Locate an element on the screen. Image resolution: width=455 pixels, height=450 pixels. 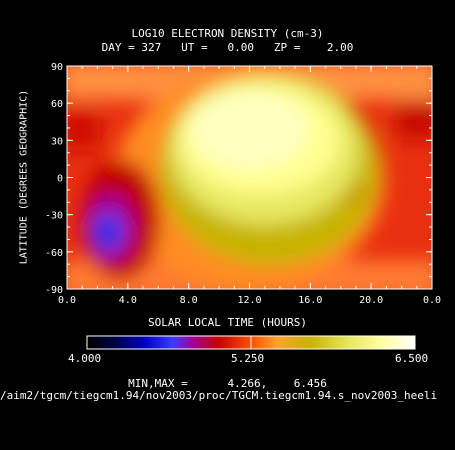
colorbar-label-min: 4.000 is located at coordinates (85, 358).